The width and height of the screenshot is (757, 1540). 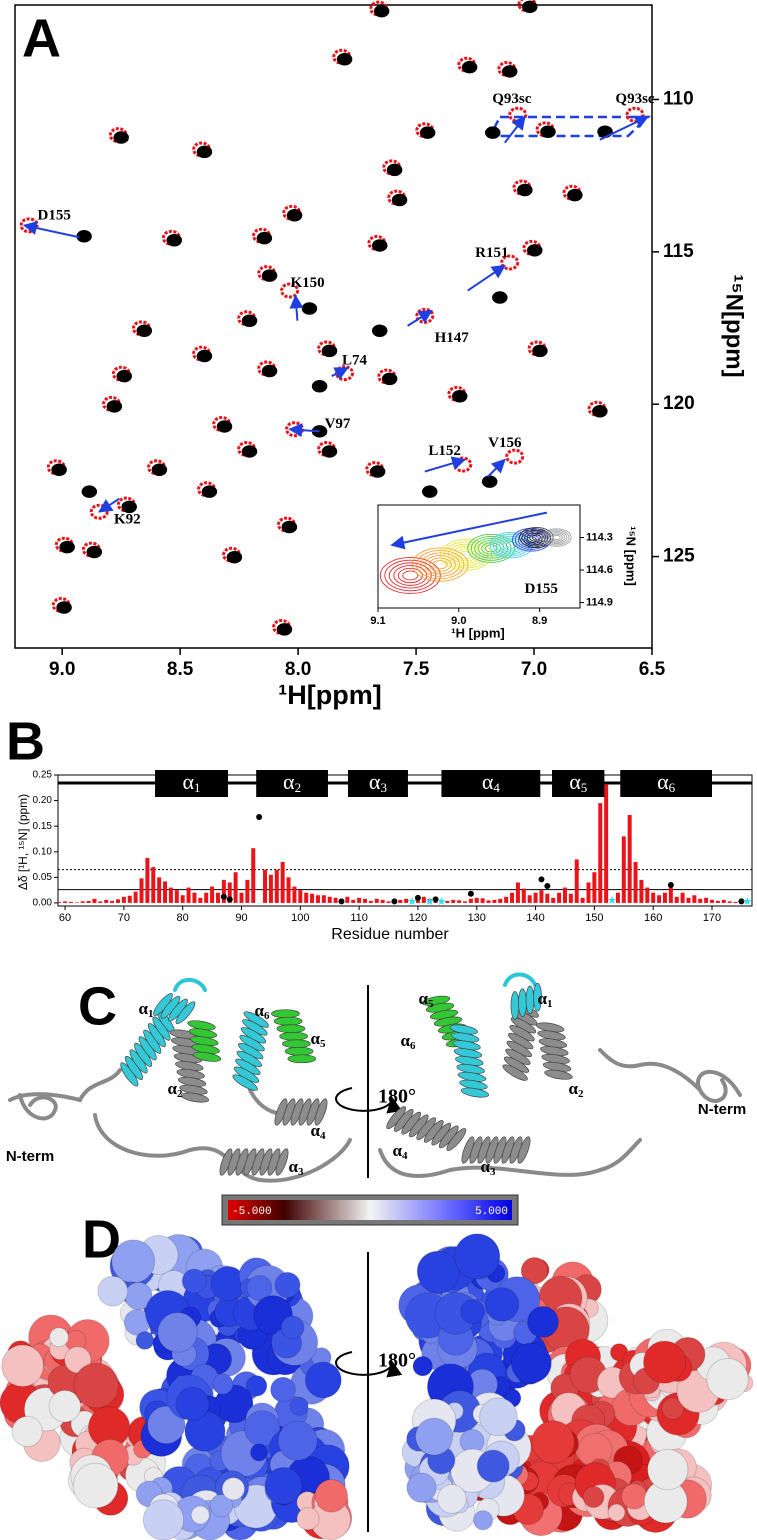 I want to click on annotation-label: H147, so click(x=452, y=338).